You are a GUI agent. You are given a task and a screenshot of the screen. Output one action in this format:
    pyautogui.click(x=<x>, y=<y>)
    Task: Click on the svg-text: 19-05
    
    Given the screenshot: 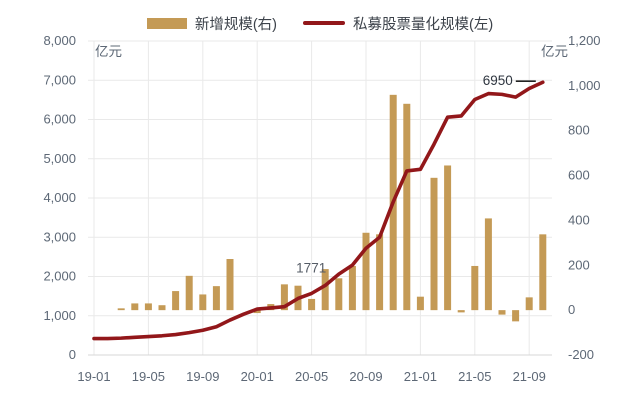 What is the action you would take?
    pyautogui.click(x=148, y=376)
    